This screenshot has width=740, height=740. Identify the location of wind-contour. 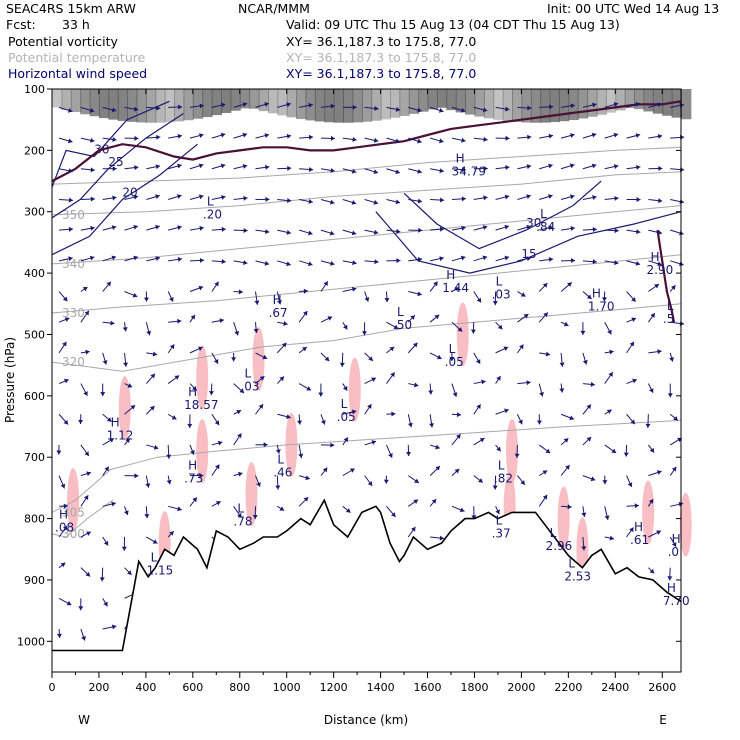
(110, 144).